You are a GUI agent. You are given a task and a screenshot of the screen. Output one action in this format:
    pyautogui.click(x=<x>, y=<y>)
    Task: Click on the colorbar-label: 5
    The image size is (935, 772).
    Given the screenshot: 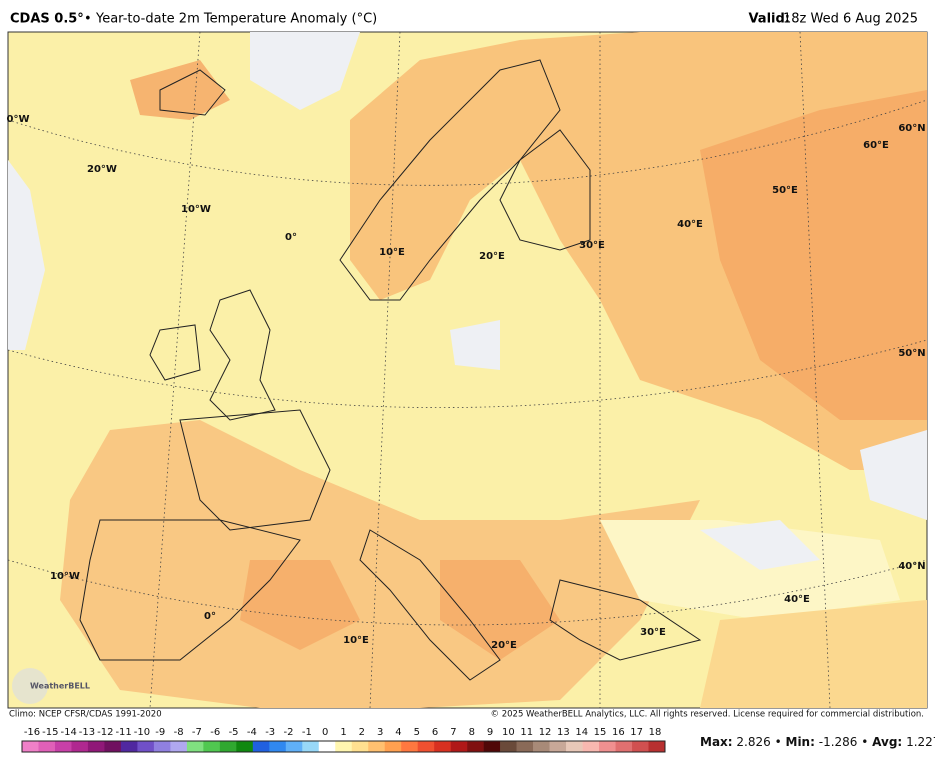 What is the action you would take?
    pyautogui.click(x=417, y=732)
    